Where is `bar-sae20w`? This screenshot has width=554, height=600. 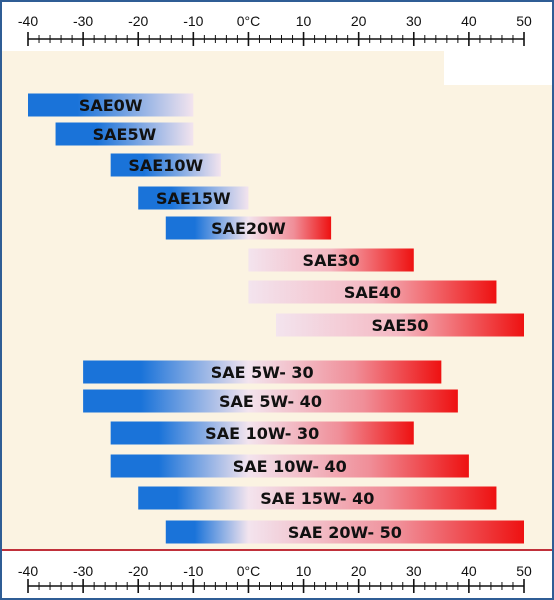
bar-sae20w is located at coordinates (248, 228).